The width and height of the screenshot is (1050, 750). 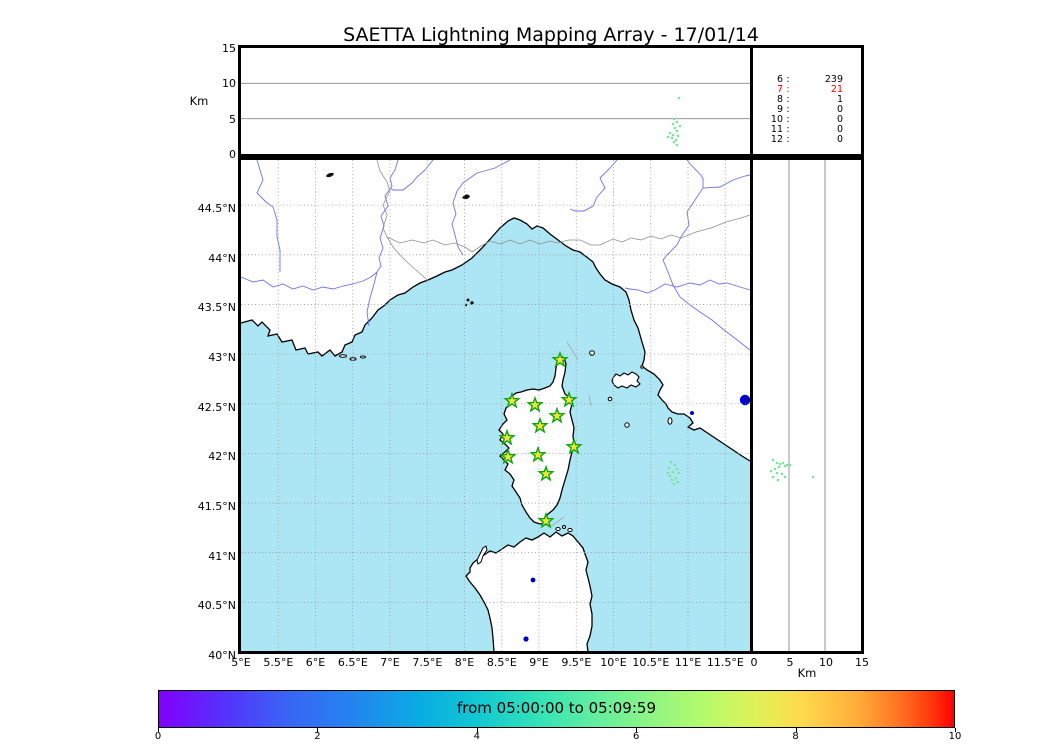 What do you see at coordinates (576, 662) in the screenshot?
I see `lon-tick-label: 9.5°E` at bounding box center [576, 662].